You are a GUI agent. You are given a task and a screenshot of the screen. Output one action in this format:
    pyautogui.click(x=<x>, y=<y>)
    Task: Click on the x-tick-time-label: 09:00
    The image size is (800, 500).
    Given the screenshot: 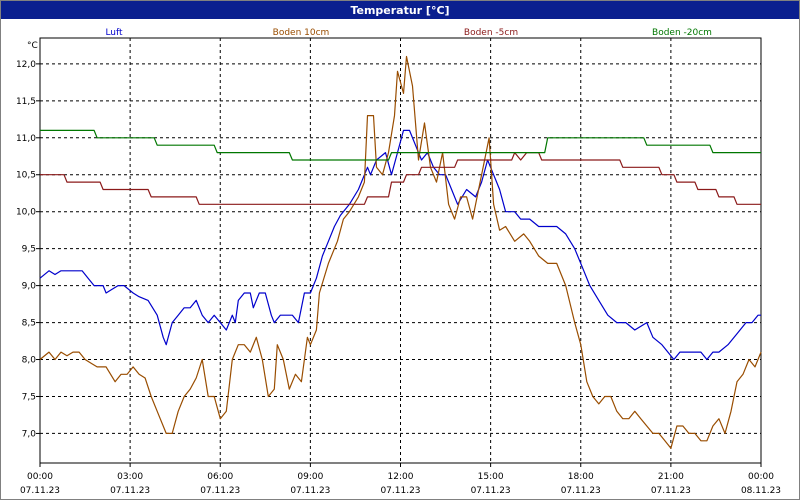 What is the action you would take?
    pyautogui.click(x=310, y=477)
    